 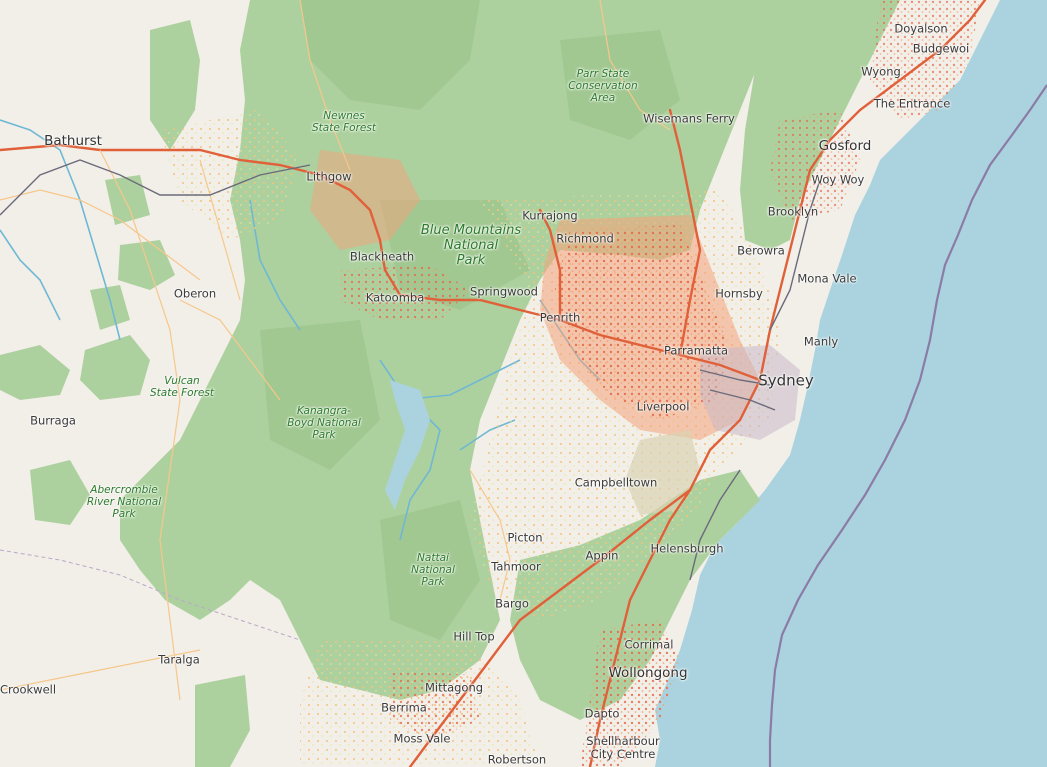 I want to click on park-blue-mountains: Blue Mountains National Park, so click(x=471, y=245).